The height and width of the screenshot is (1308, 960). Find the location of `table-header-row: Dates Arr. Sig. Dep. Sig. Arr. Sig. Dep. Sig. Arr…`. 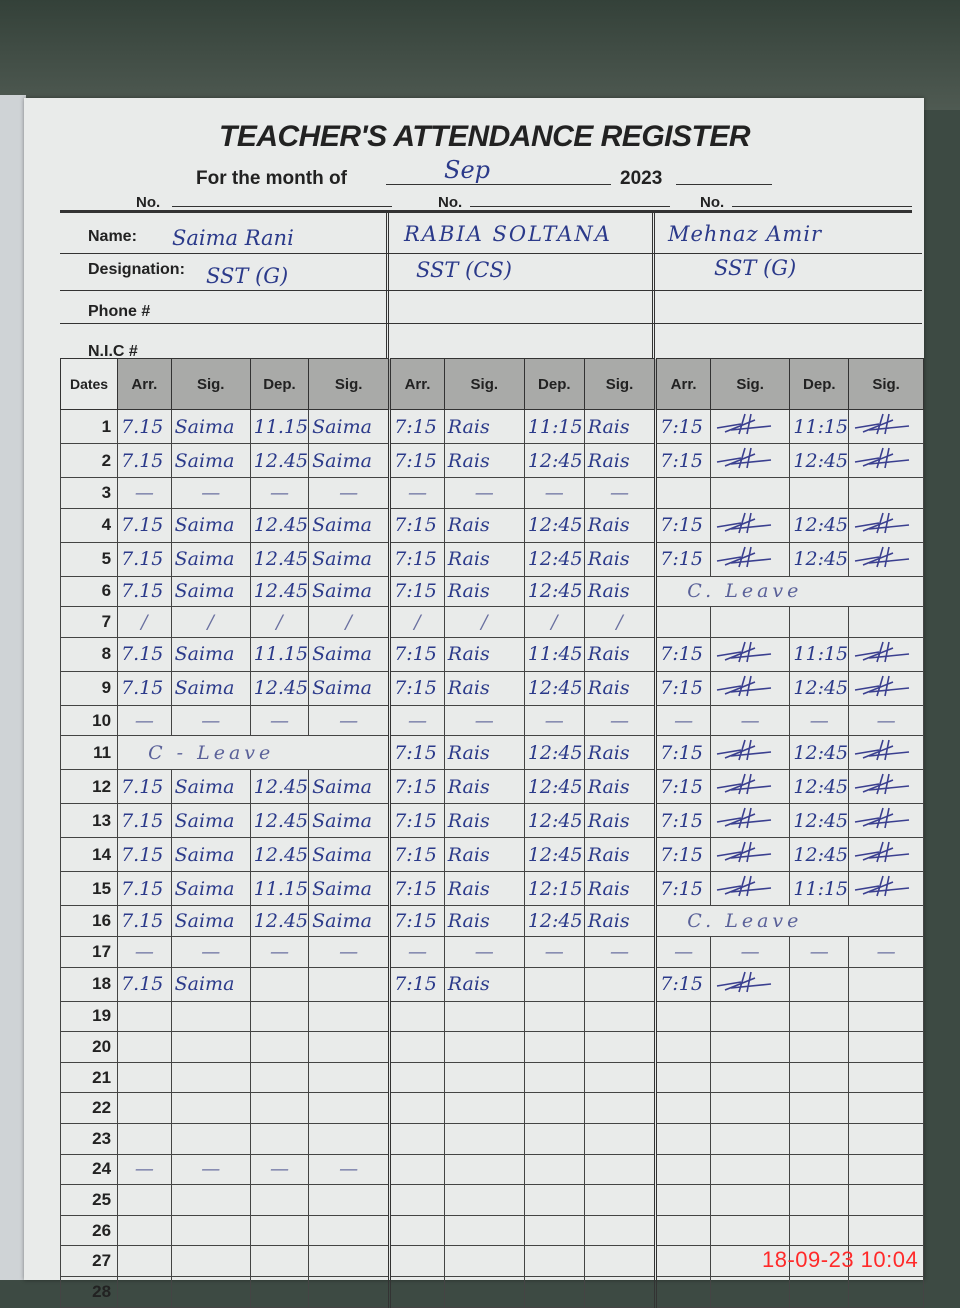

table-header-row: Dates Arr. Sig. Dep. Sig. Arr. Sig. Dep. Sig. Arr… is located at coordinates (491, 384).